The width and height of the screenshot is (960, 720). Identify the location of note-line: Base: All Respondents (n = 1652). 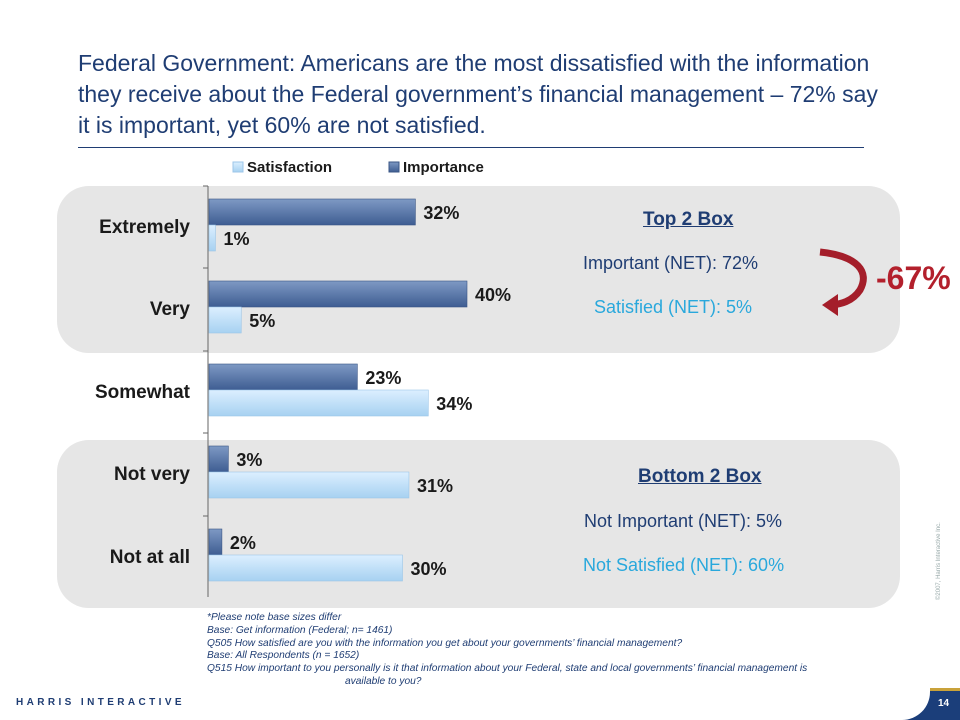
(283, 656).